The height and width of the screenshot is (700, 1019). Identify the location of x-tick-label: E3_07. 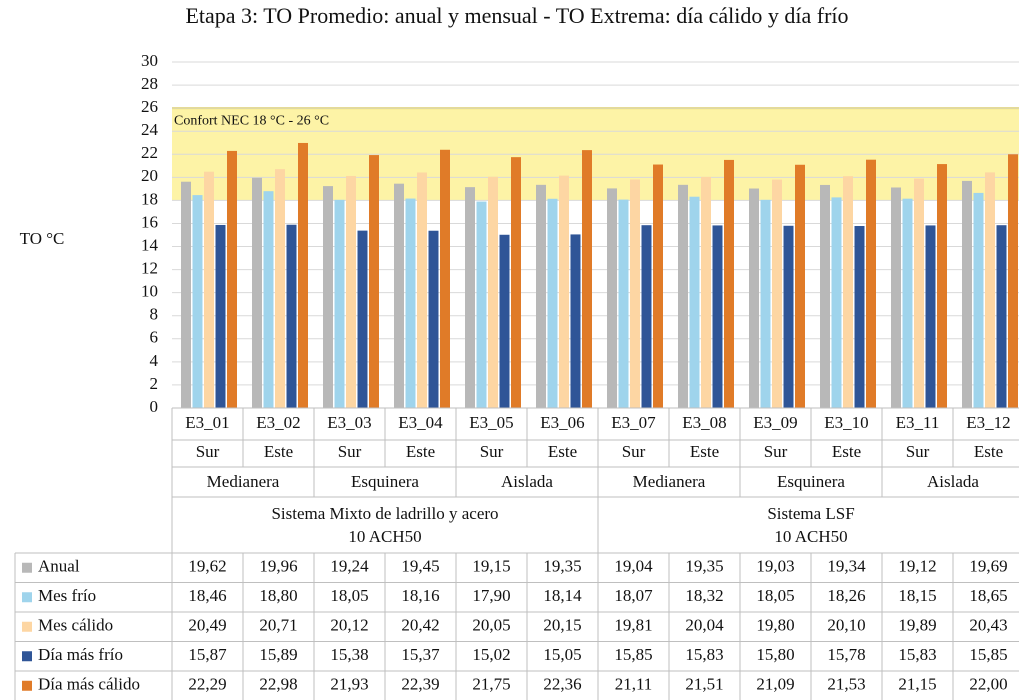
(633, 422).